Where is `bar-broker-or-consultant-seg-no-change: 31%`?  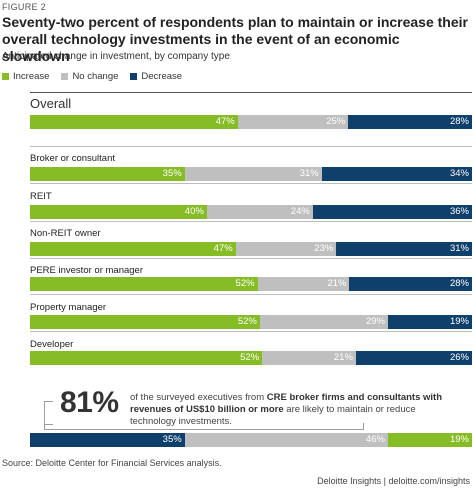
bar-broker-or-consultant-seg-no-change: 31% is located at coordinates (253, 174).